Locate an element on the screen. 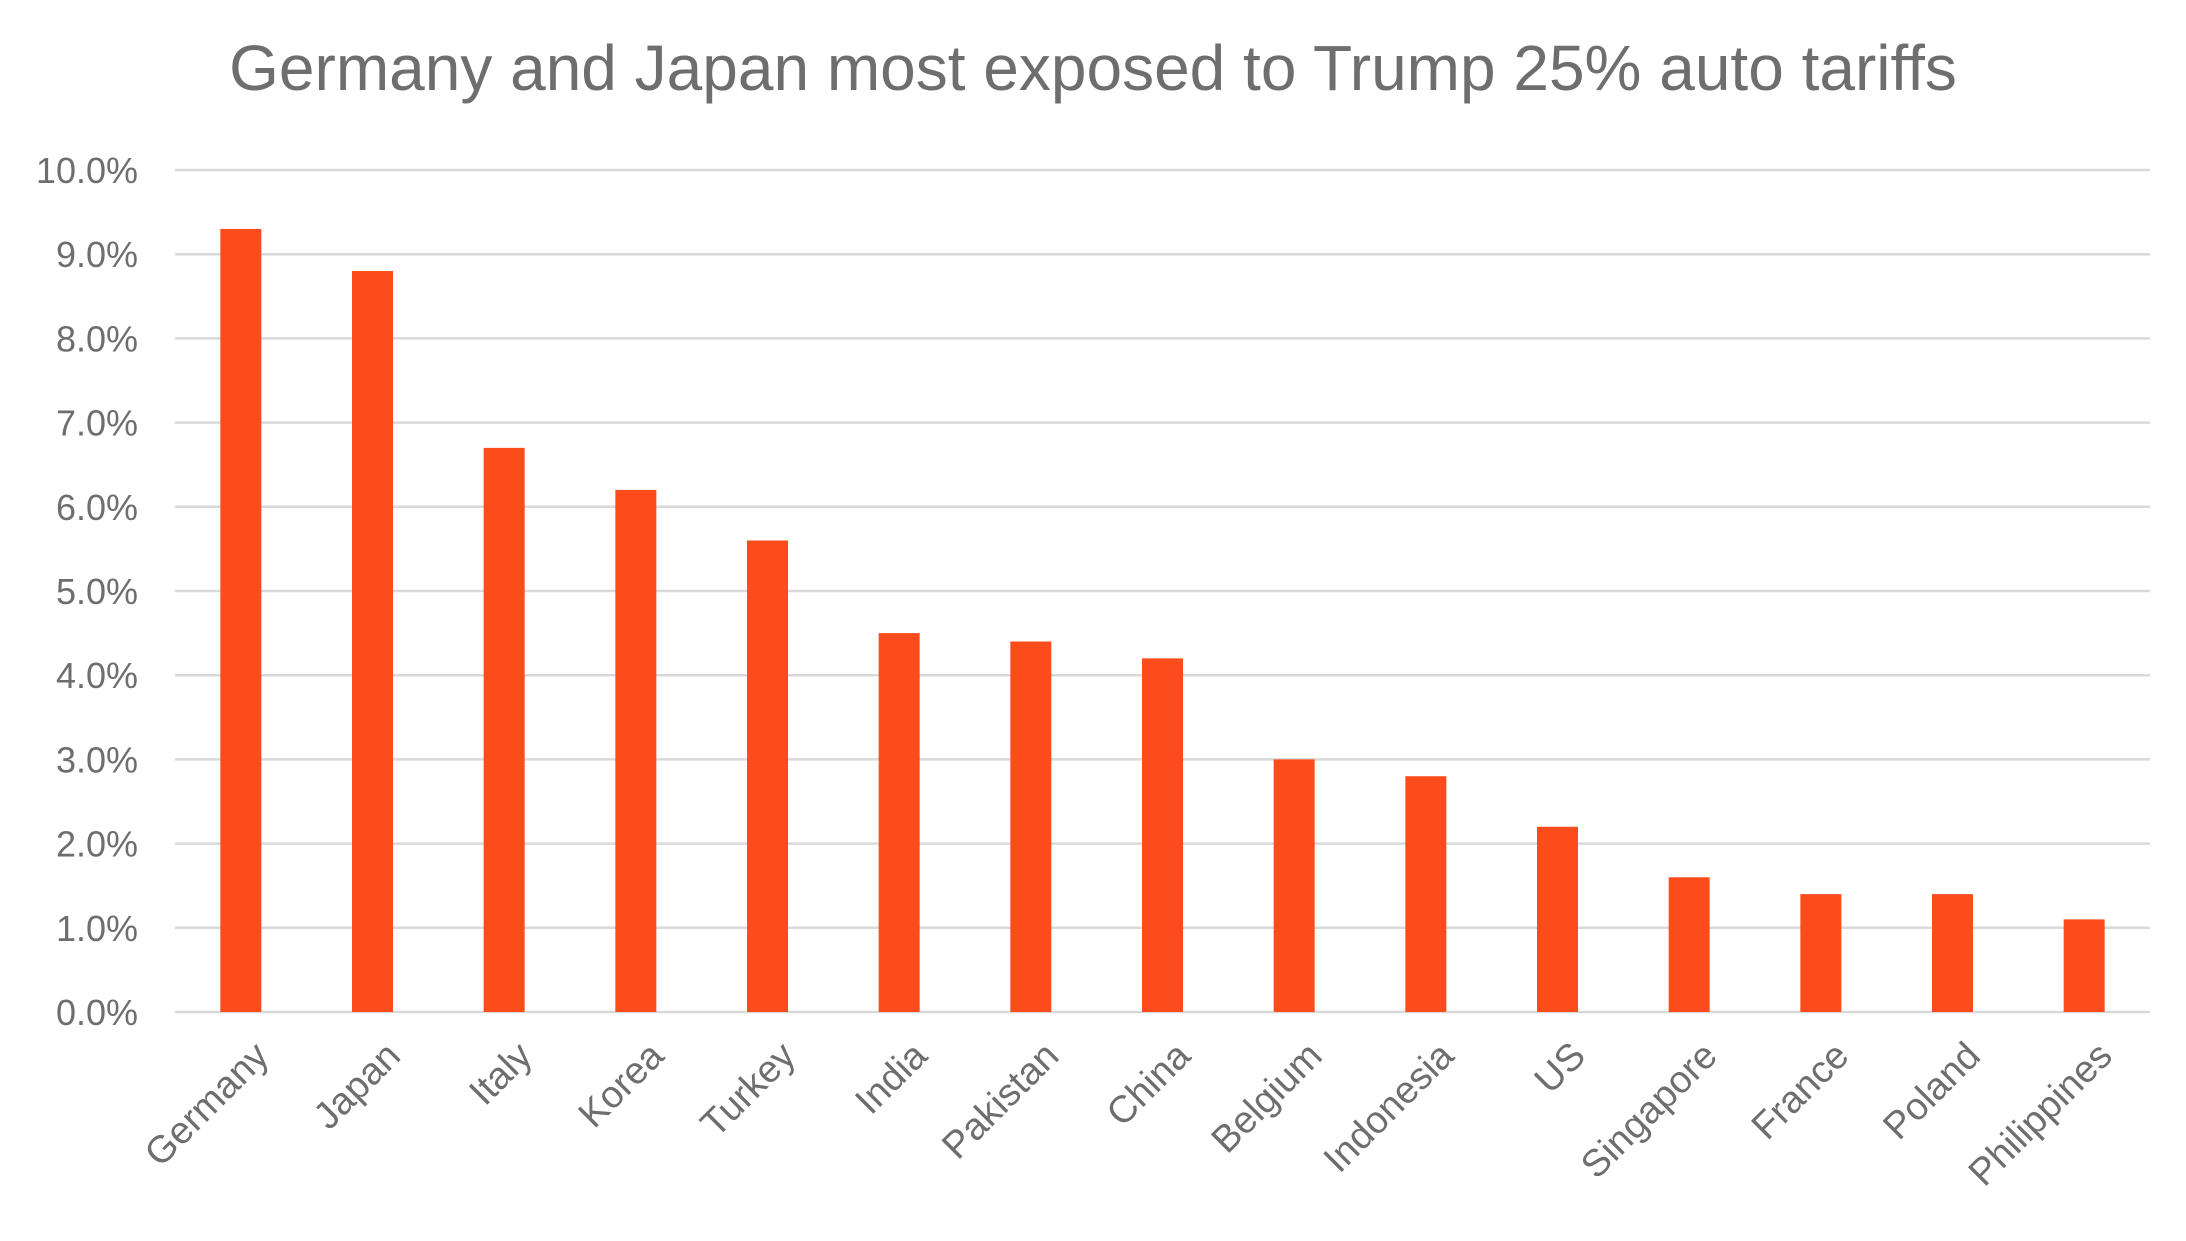 The height and width of the screenshot is (1241, 2186). y-tick-label: 6.0% is located at coordinates (97, 507).